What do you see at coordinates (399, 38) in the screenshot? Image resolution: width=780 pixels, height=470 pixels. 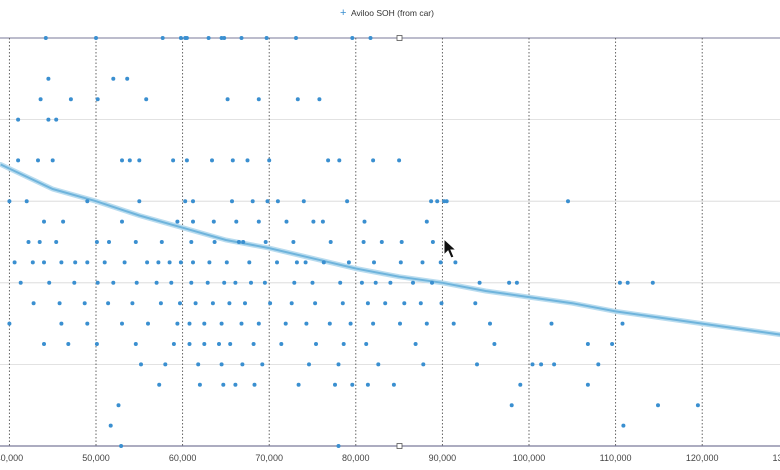 I see `top-resize-handle` at bounding box center [399, 38].